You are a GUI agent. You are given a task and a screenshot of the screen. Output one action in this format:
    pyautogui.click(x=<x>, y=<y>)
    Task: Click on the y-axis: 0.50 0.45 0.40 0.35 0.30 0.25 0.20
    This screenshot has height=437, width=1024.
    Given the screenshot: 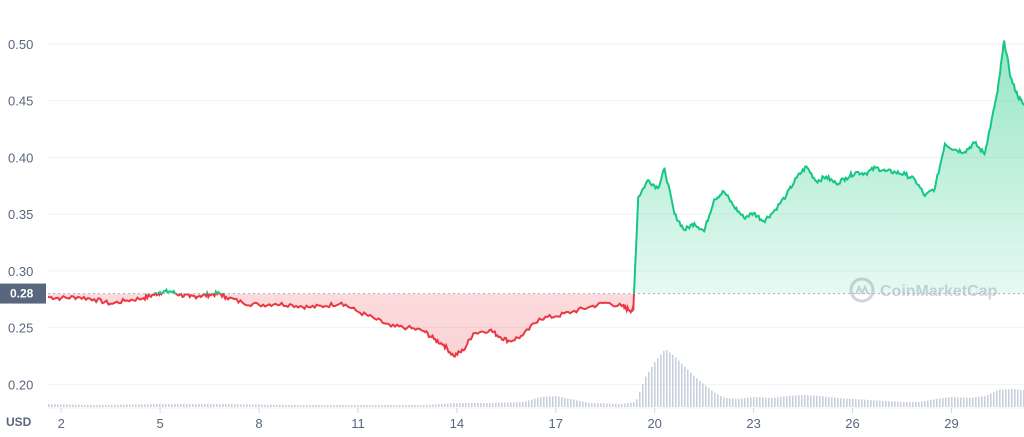 What is the action you would take?
    pyautogui.click(x=20, y=214)
    